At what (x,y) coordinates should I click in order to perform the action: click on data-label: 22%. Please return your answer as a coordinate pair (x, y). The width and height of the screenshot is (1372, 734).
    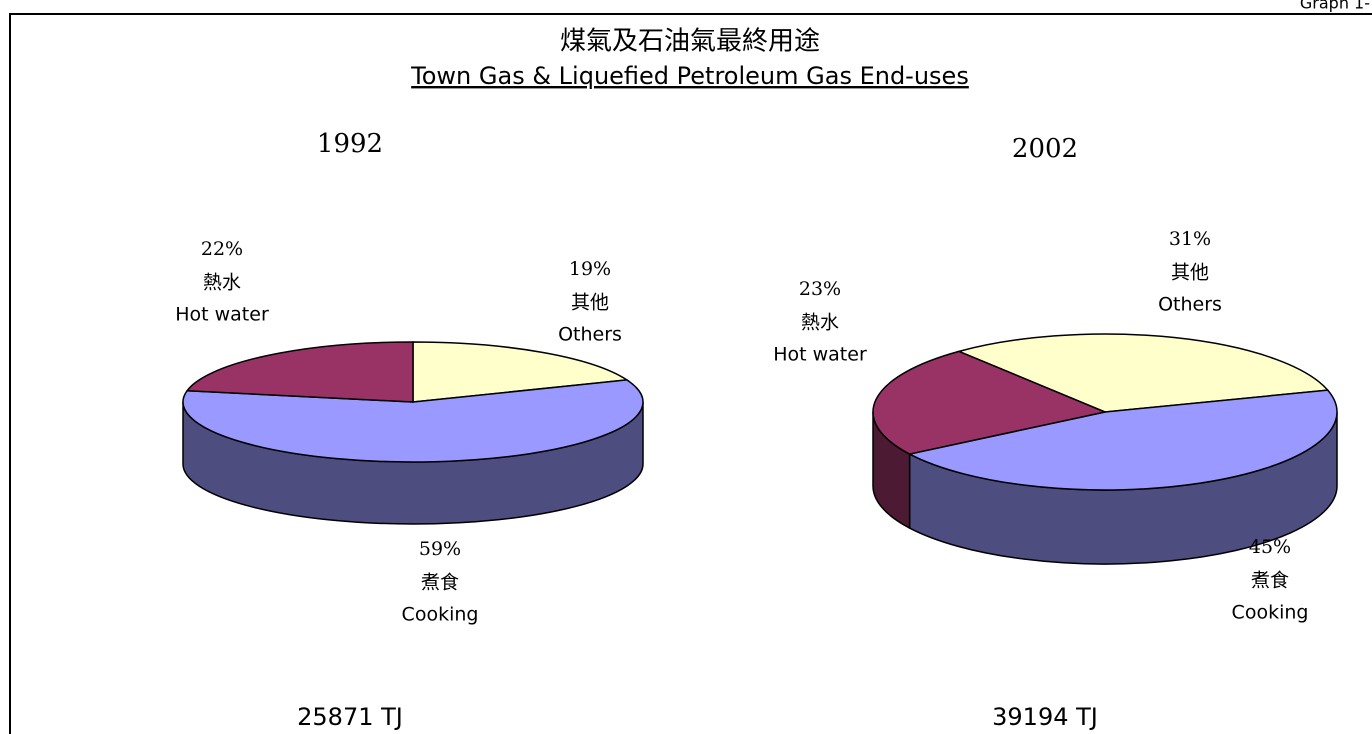
    Looking at the image, I should click on (222, 249).